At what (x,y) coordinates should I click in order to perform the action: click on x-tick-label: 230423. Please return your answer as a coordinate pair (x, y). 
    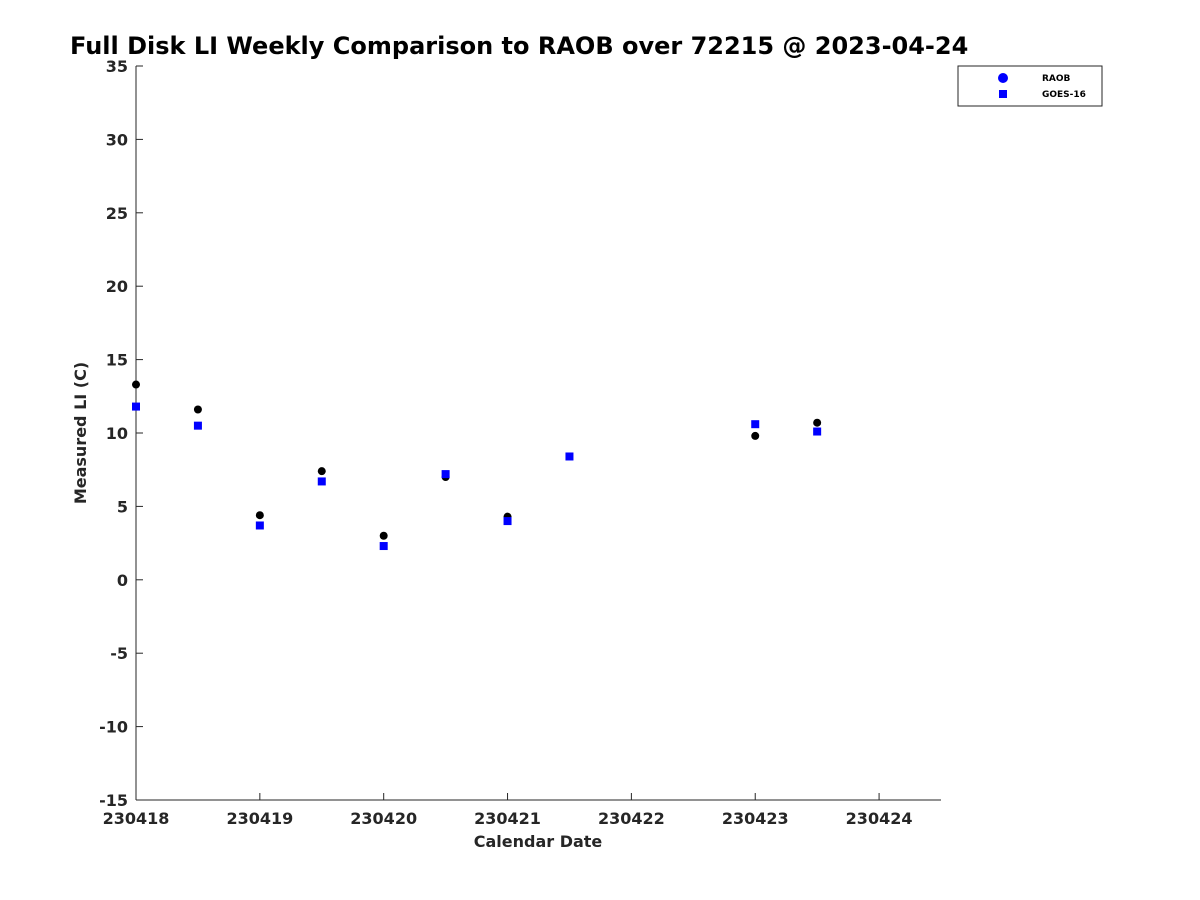
    Looking at the image, I should click on (755, 818).